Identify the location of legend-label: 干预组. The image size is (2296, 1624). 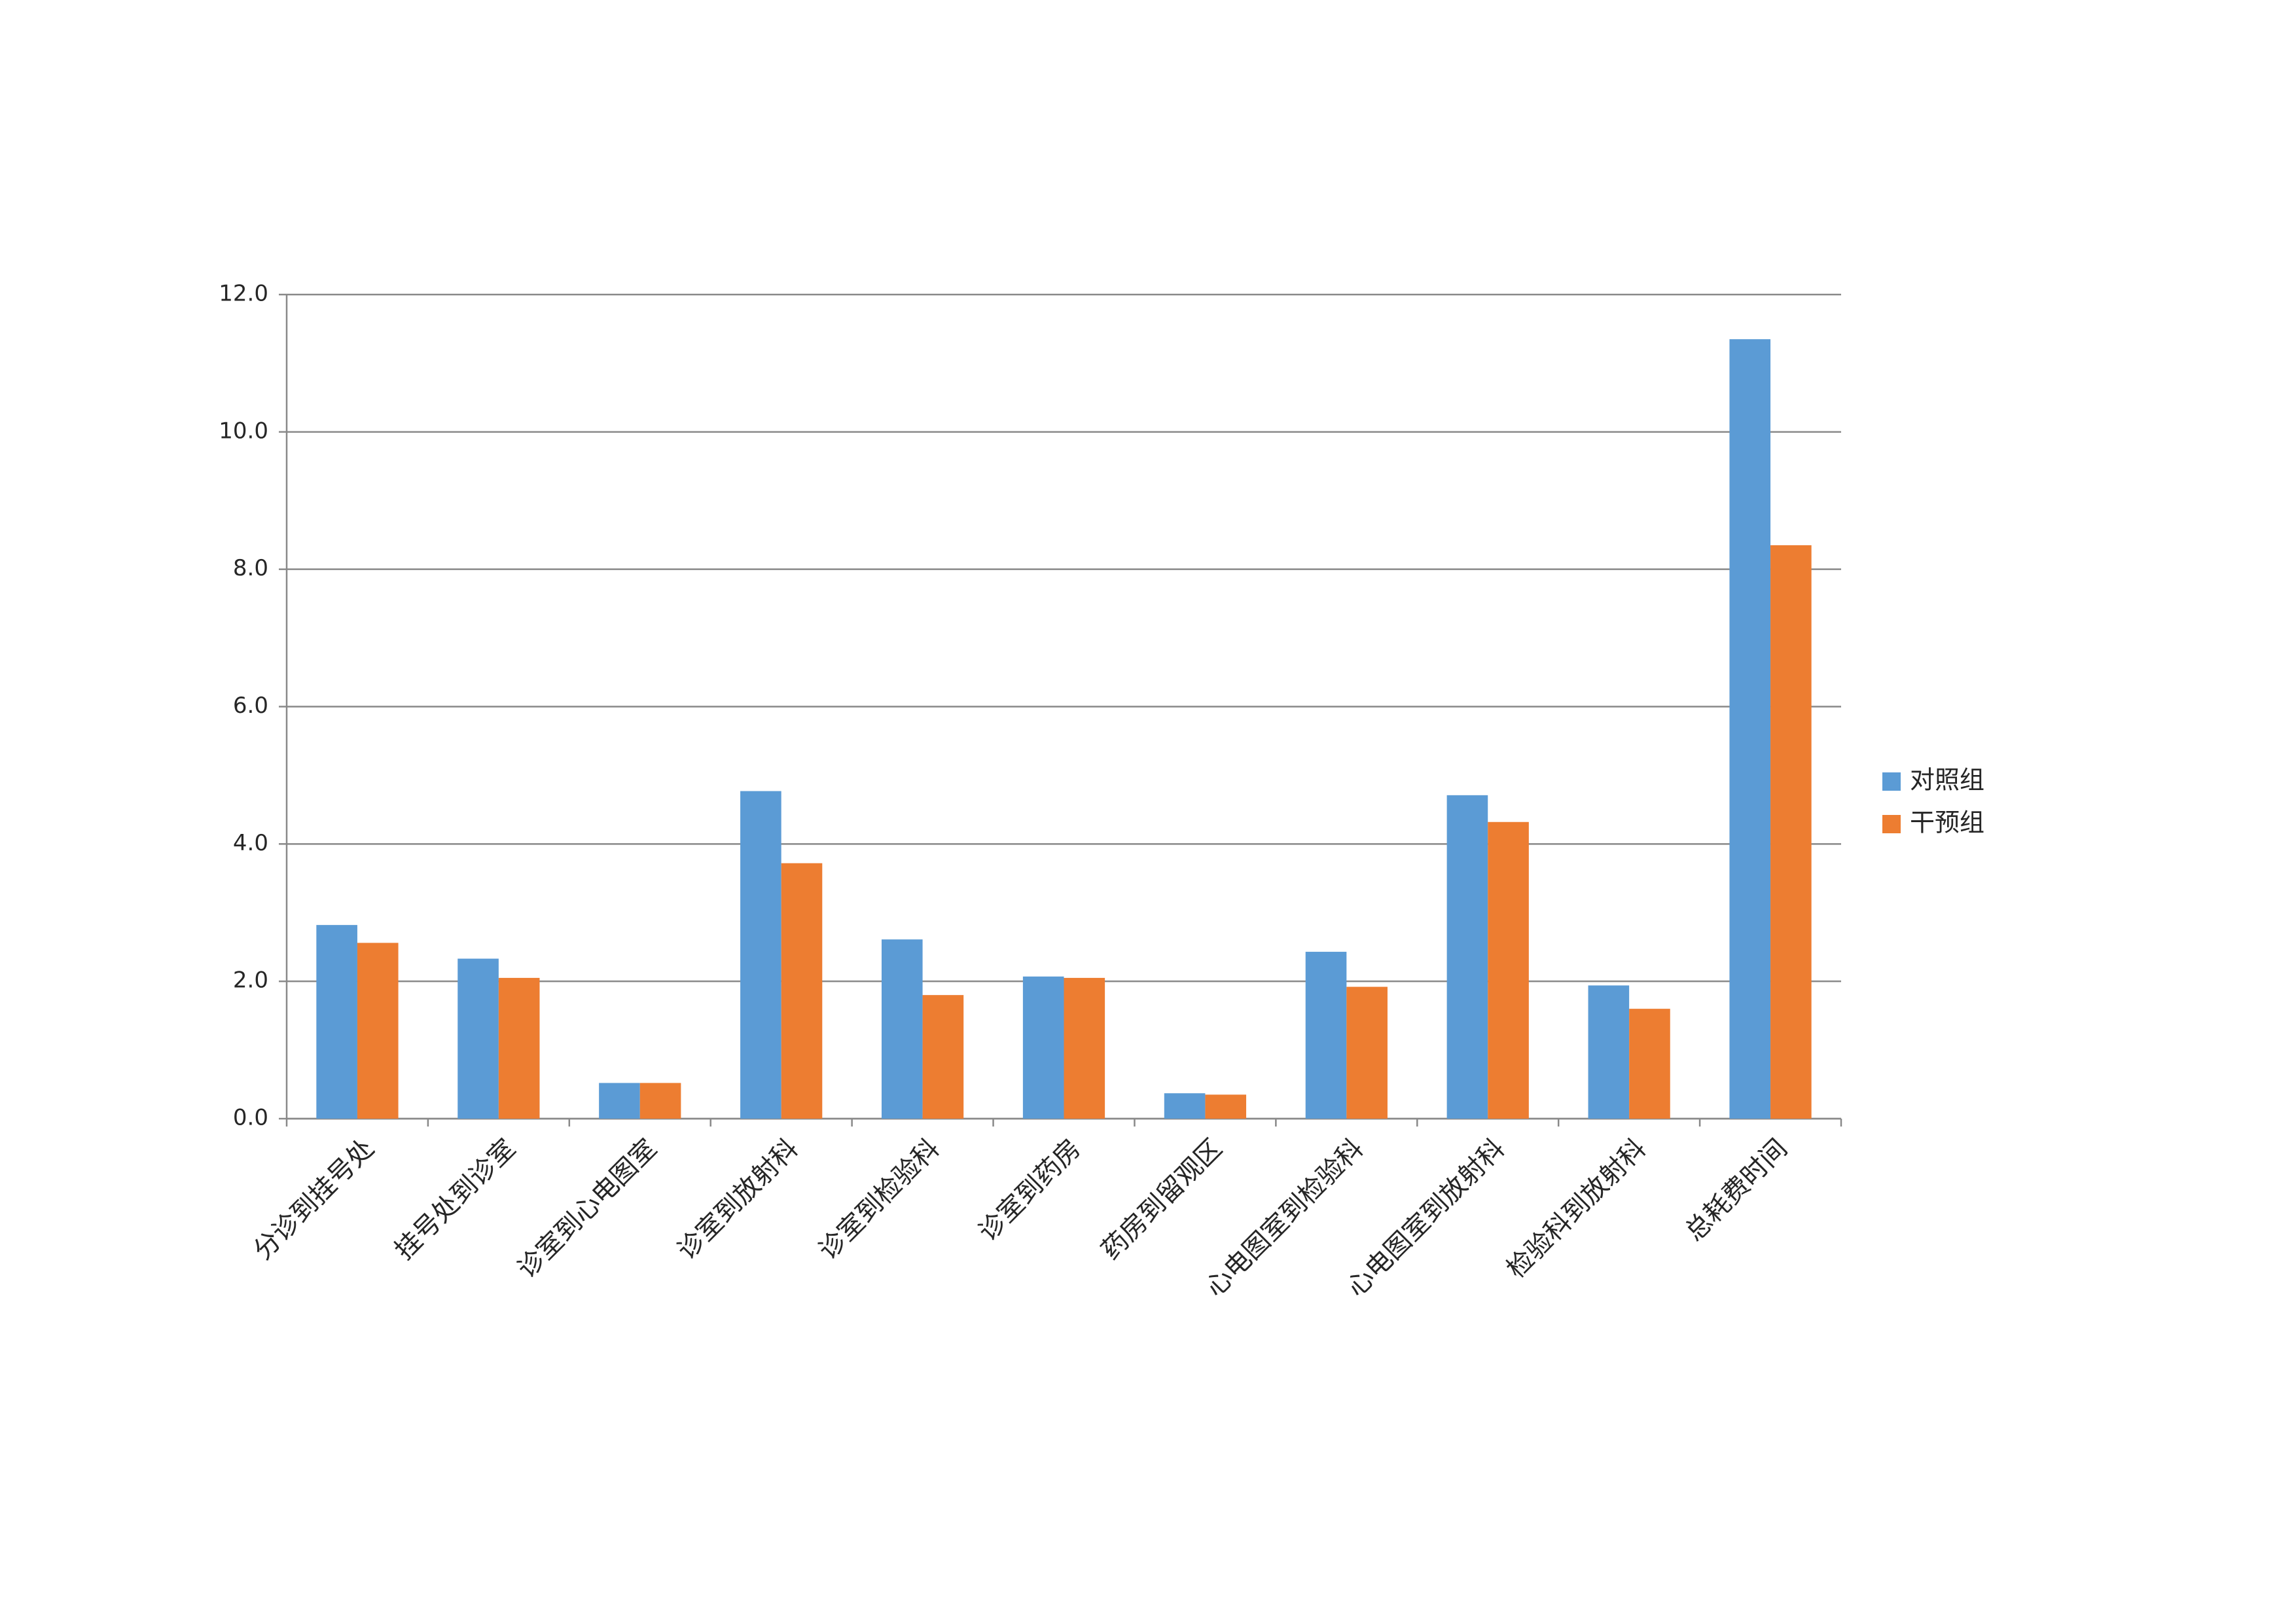
(1947, 822).